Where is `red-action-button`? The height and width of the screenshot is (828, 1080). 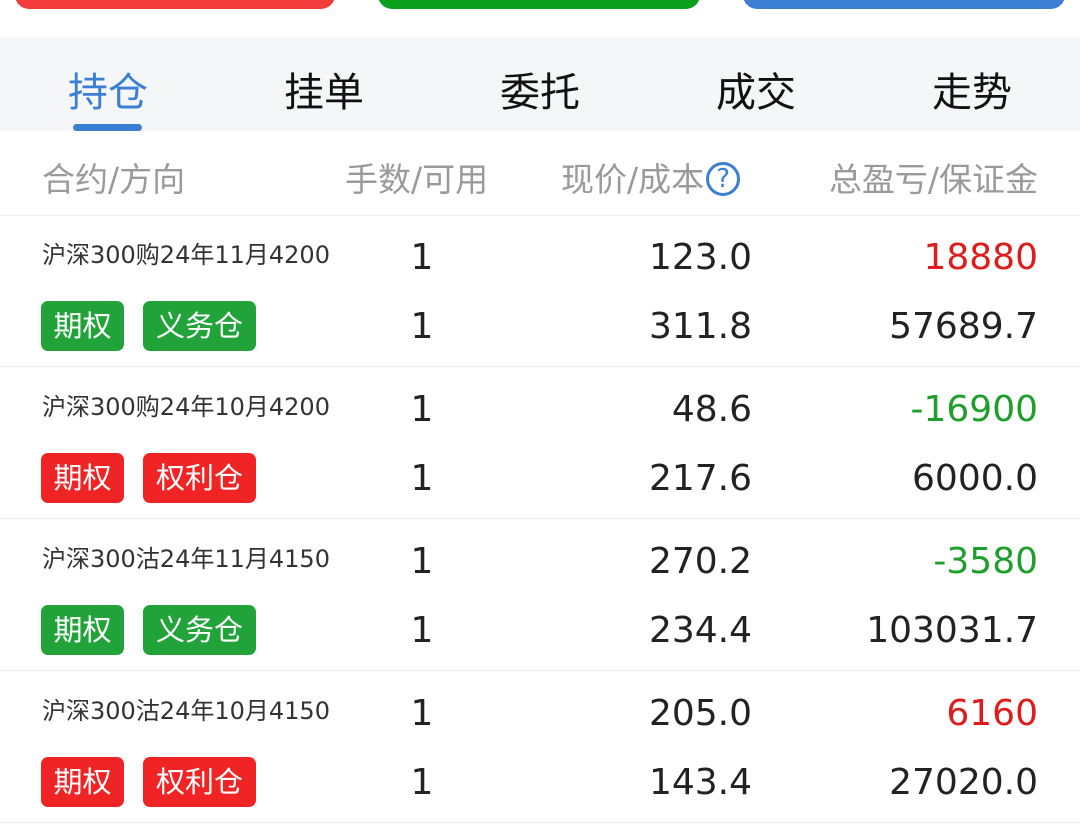 red-action-button is located at coordinates (175, 4).